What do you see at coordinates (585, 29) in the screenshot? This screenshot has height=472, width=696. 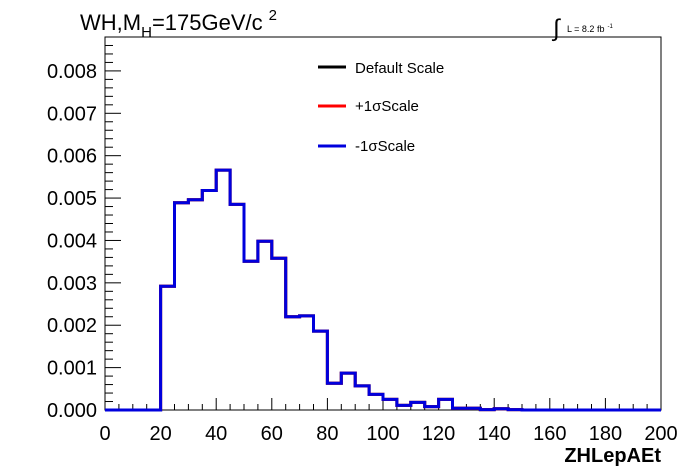 I see `lumi-text: L = 8.2 fb` at bounding box center [585, 29].